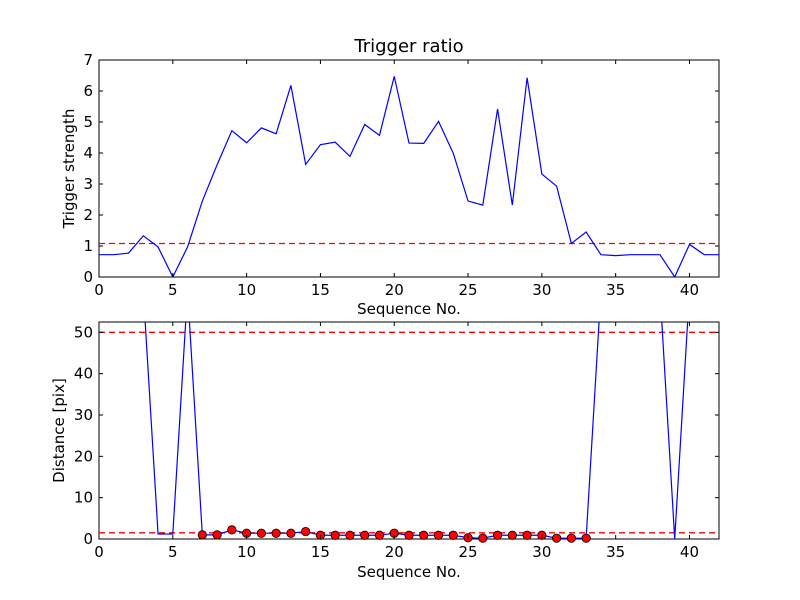 The height and width of the screenshot is (600, 800). I want to click on y-tick-label: 30, so click(83, 415).